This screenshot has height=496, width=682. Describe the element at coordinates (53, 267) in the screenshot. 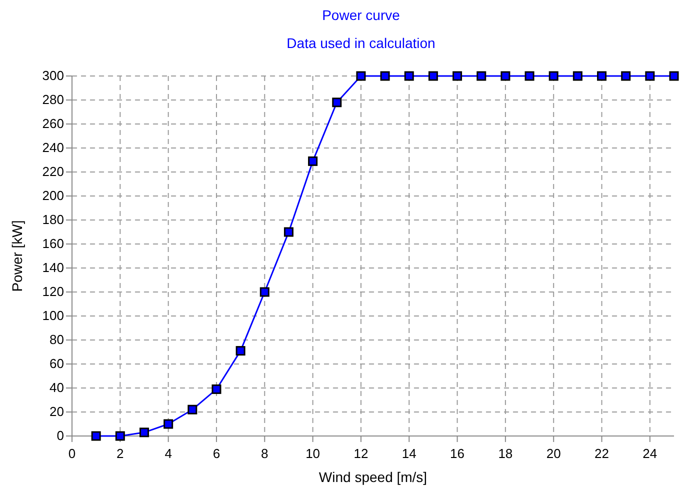

I see `y-tick-label: 140` at that location.